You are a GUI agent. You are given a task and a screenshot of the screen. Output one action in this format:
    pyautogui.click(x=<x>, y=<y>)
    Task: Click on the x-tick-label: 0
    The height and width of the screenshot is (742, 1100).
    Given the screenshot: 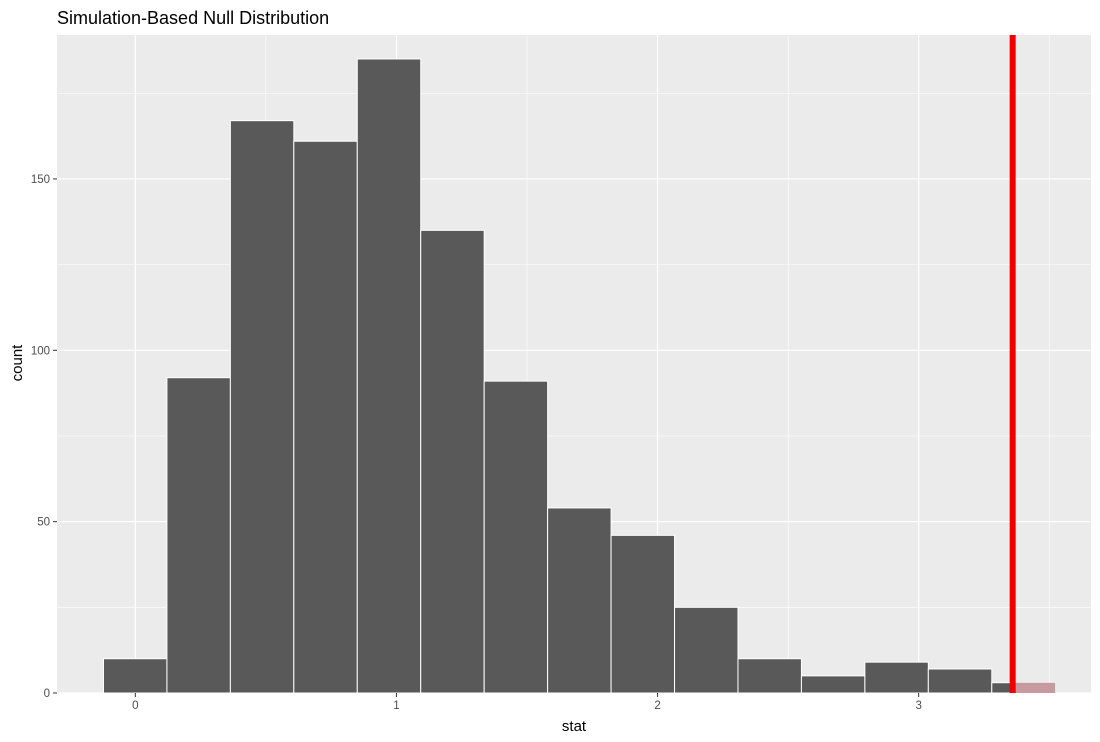 What is the action you would take?
    pyautogui.click(x=135, y=706)
    